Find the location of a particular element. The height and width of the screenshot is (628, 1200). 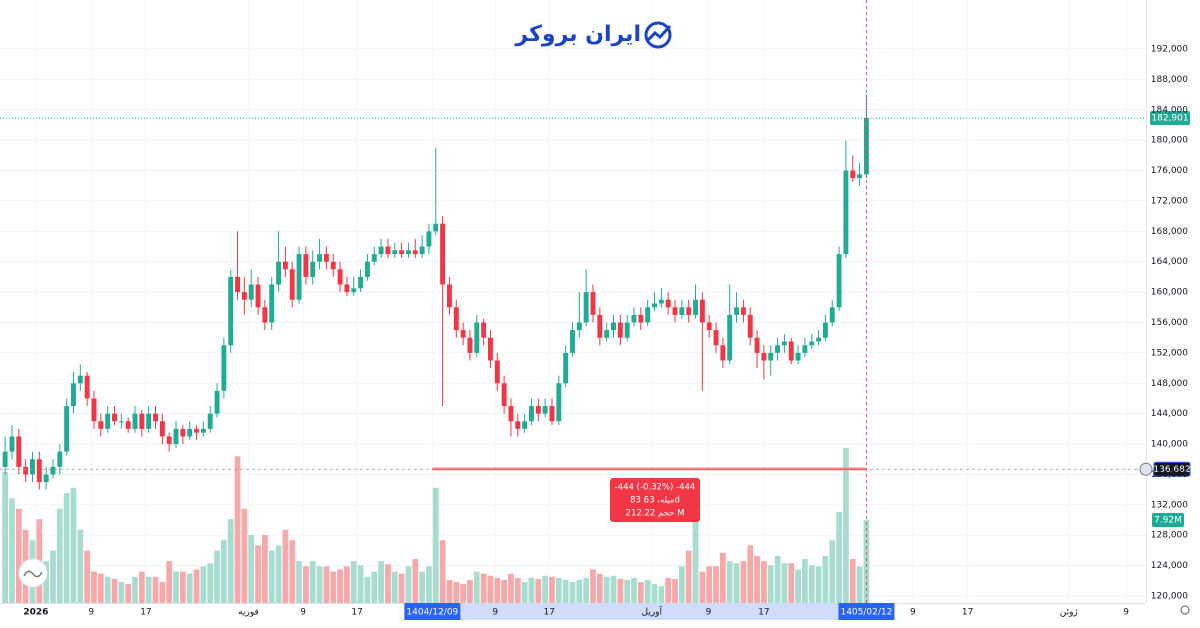

measure-badge is located at coordinates (1172, 469).